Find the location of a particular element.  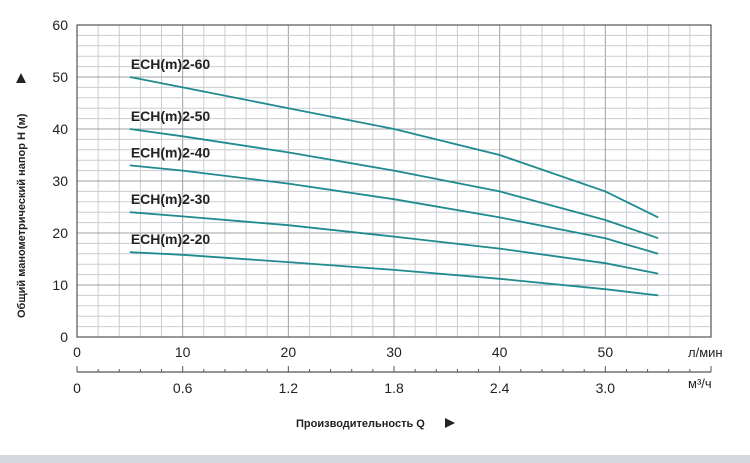

x-axis-arrow-icon is located at coordinates (450, 423).